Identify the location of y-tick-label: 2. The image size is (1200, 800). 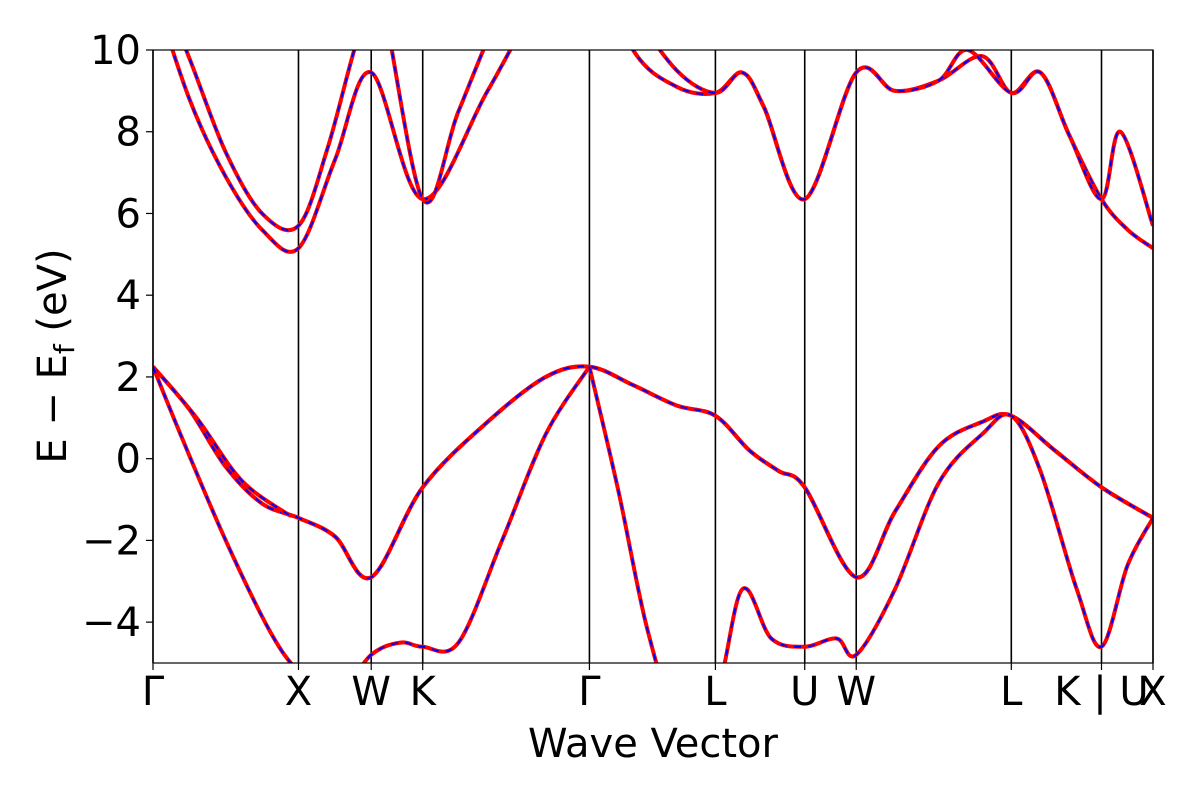
(128, 378).